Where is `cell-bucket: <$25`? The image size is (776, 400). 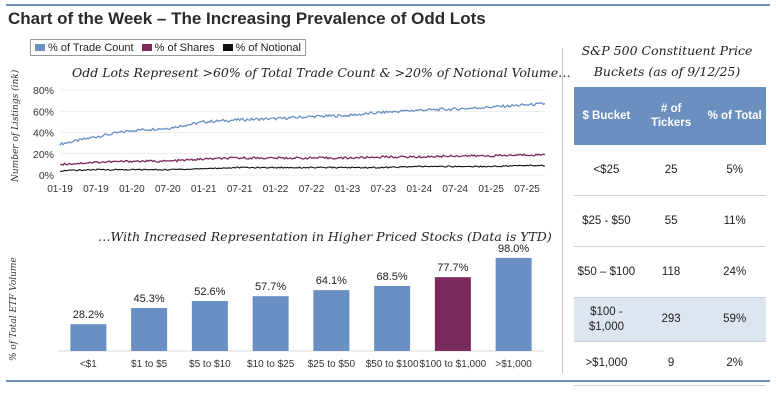
cell-bucket: <$25 is located at coordinates (606, 170).